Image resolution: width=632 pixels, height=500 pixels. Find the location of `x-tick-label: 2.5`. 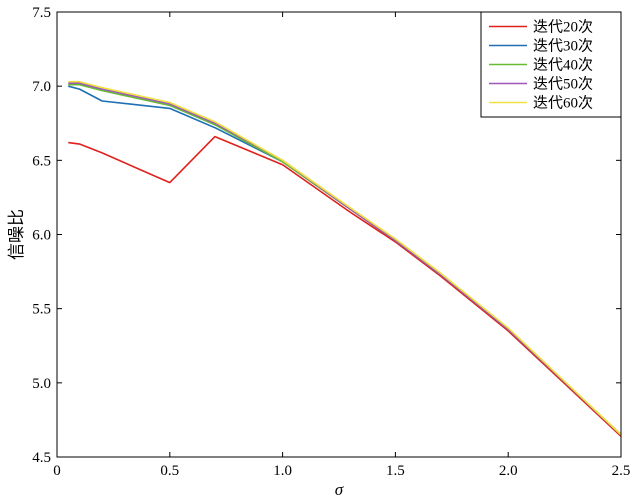

x-tick-label: 2.5 is located at coordinates (621, 471).